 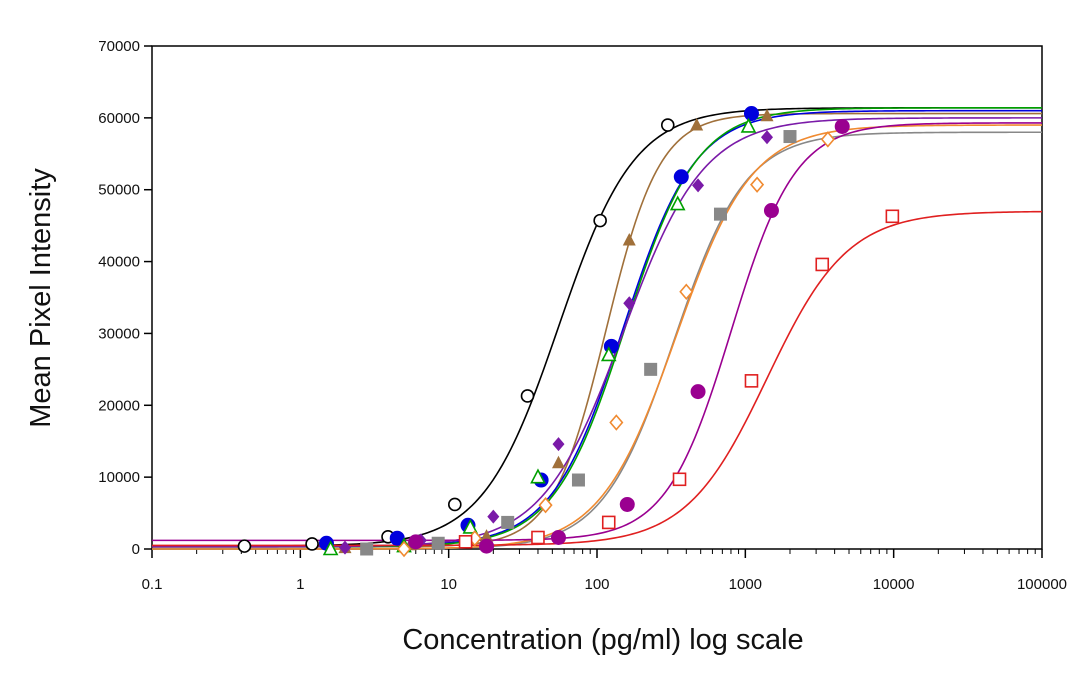 What do you see at coordinates (119, 477) in the screenshot?
I see `y-tick-label: 10000` at bounding box center [119, 477].